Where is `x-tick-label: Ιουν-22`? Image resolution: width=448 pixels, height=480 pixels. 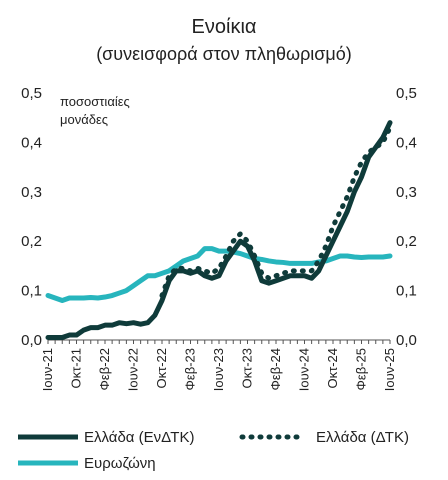
x-tick-label: Ιουν-22 is located at coordinates (133, 369).